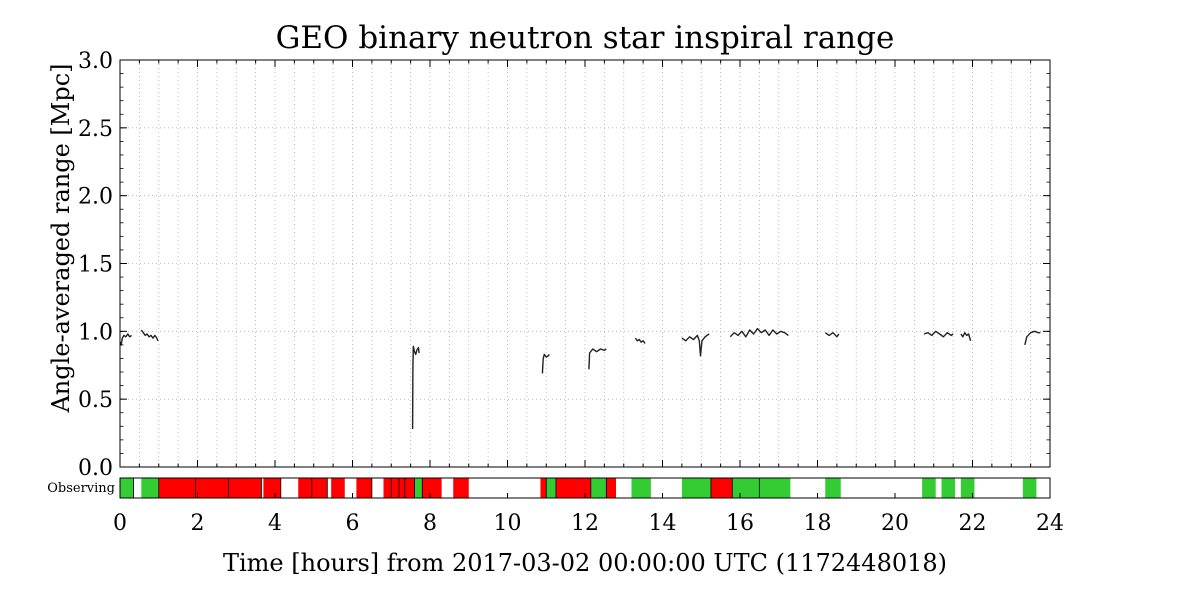 Image resolution: width=1200 pixels, height=600 pixels. I want to click on x-tick-label: 24, so click(1050, 523).